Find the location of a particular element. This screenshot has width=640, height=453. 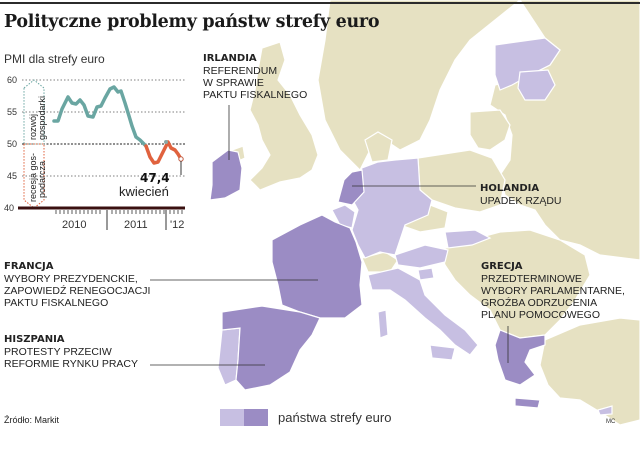

callout-line: GROŹBA ODRZUCENIA is located at coordinates (539, 303).